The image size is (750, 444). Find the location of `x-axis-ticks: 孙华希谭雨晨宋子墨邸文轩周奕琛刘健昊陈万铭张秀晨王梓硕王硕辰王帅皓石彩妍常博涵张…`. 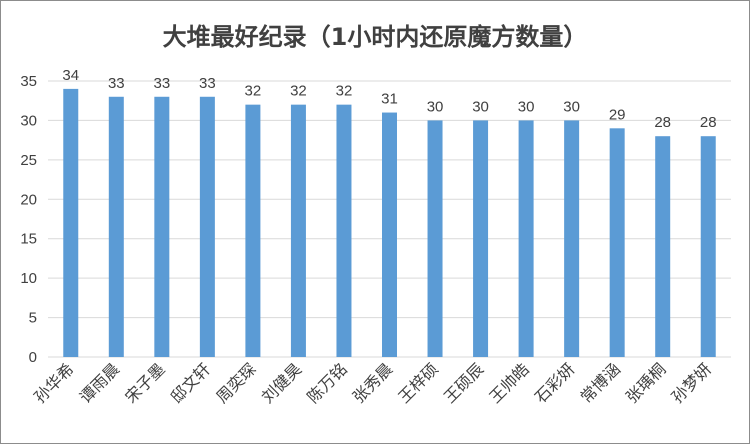

x-axis-ticks: 孙华希谭雨晨宋子墨邸文轩周奕琛刘健昊陈万铭张秀晨王梓硕王硕辰王帅皓石彩妍常博涵张… is located at coordinates (372, 382).